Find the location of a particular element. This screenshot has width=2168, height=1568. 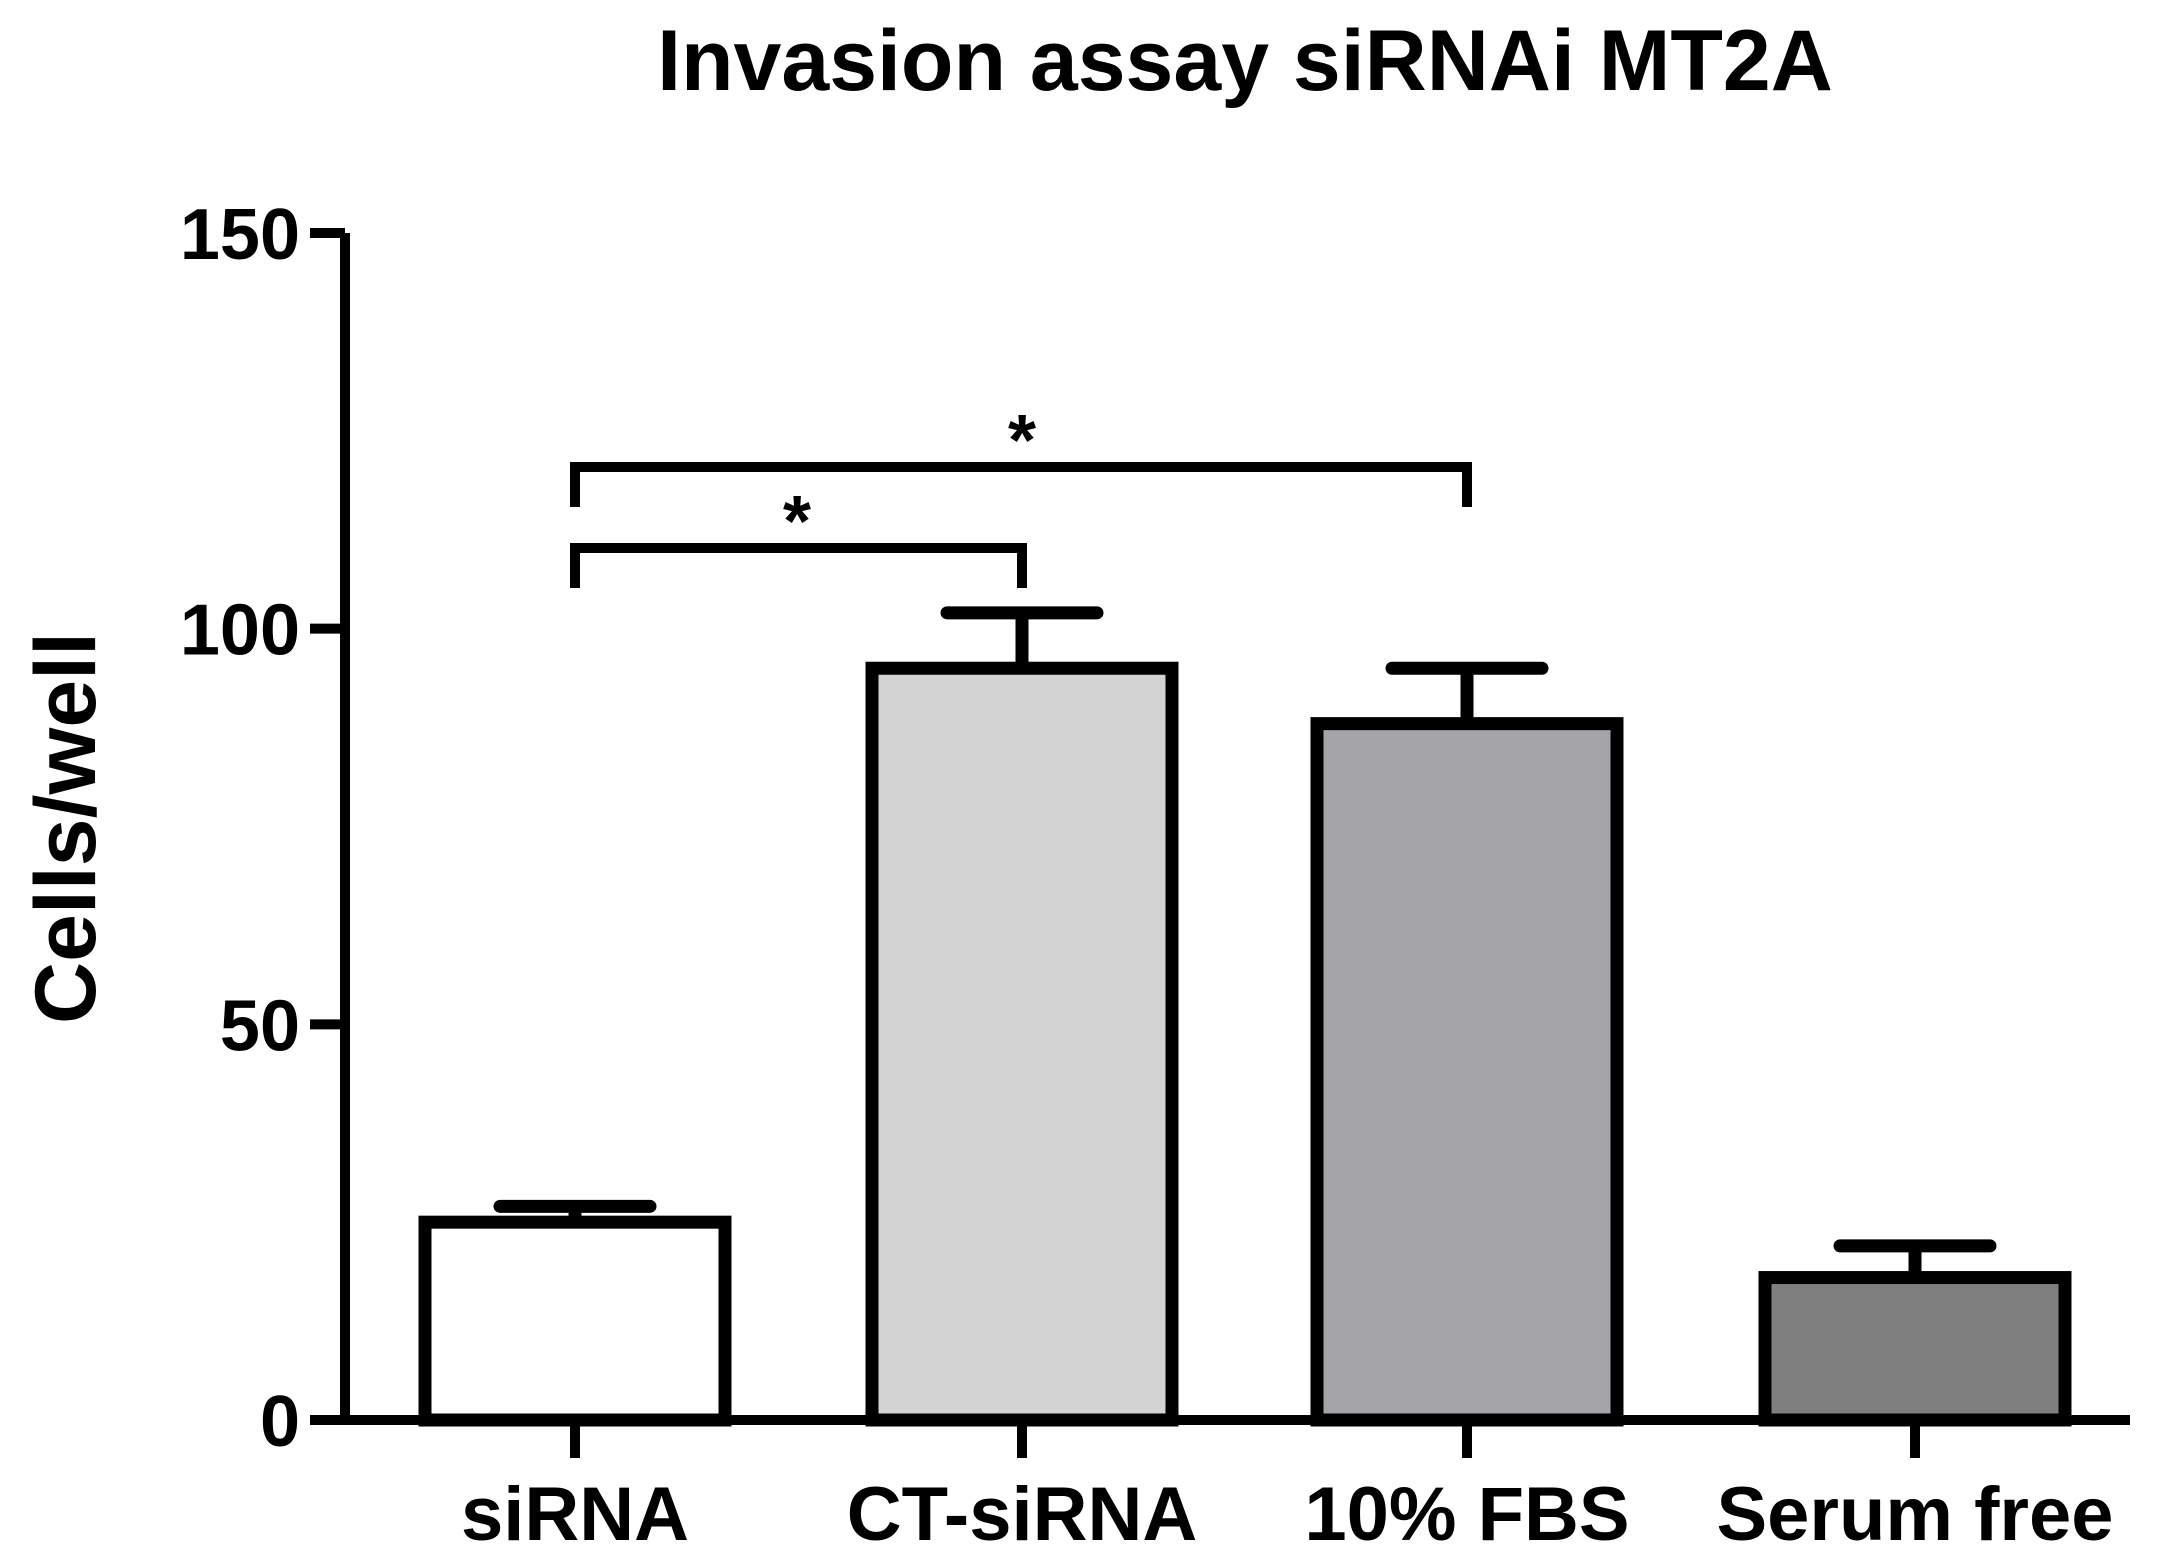

significance-layer: ** is located at coordinates (1021, 494).